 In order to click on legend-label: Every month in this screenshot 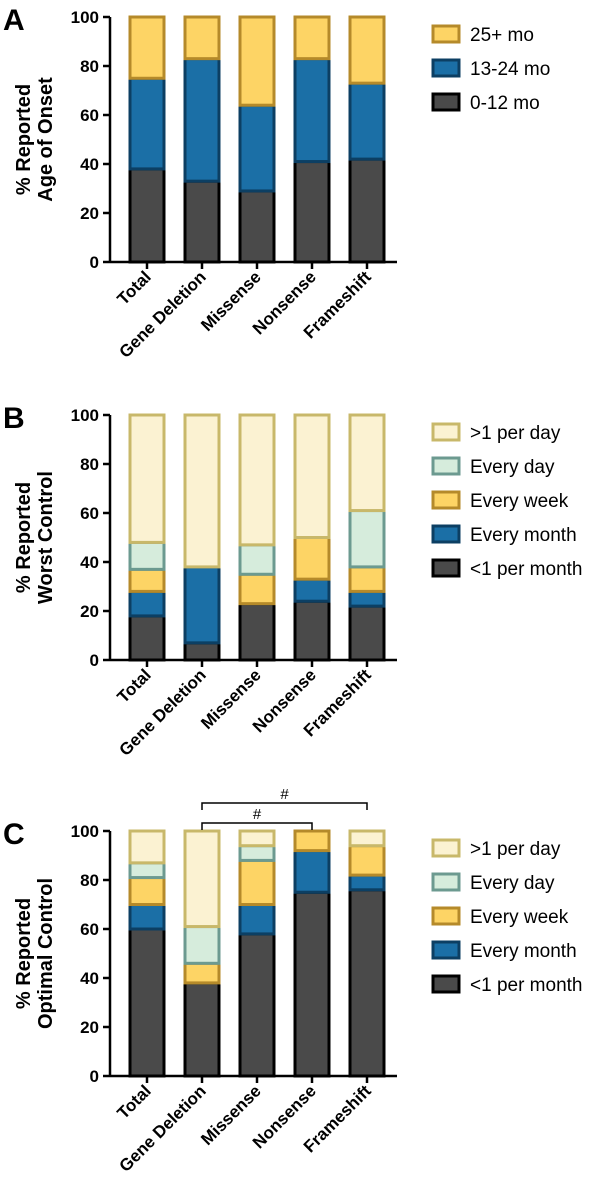, I will do `click(523, 951)`.